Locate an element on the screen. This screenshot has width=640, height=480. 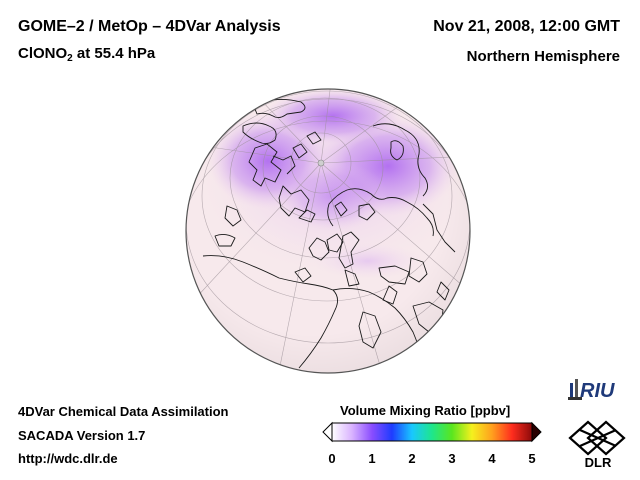
region-label: Northern Hemisphere is located at coordinates (543, 56).